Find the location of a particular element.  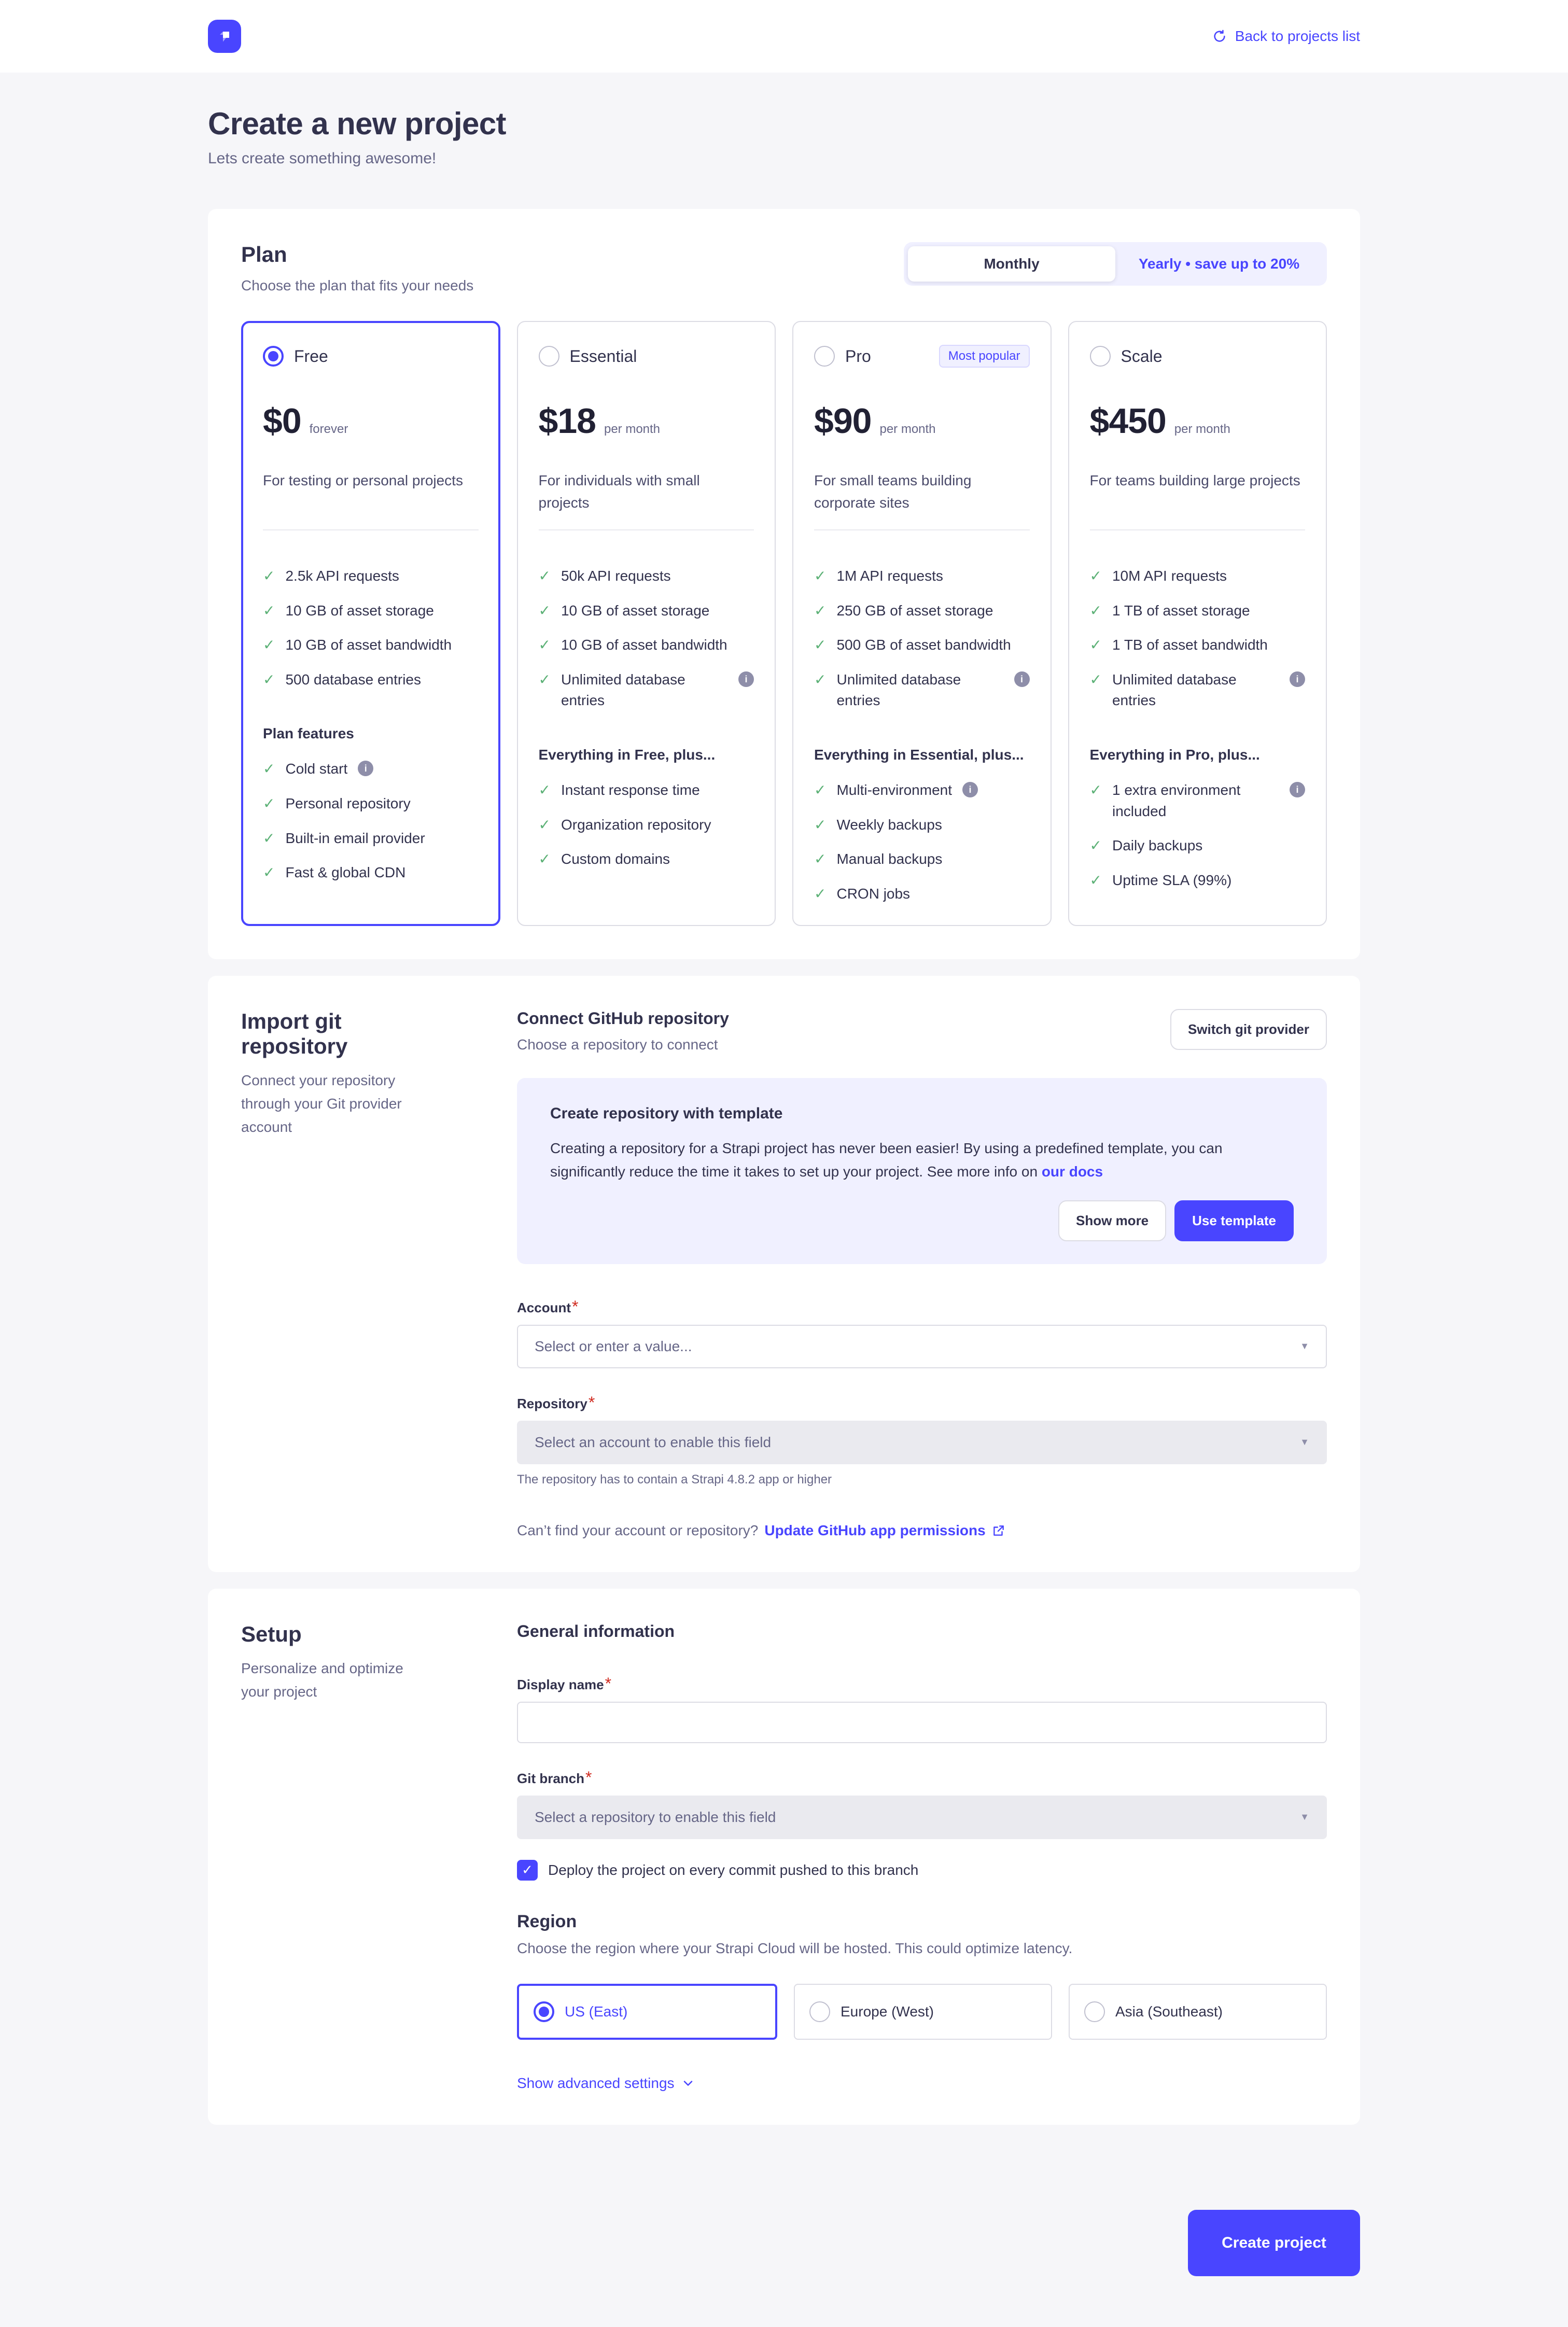

feature-item: ✓ Organization repository is located at coordinates (646, 826).